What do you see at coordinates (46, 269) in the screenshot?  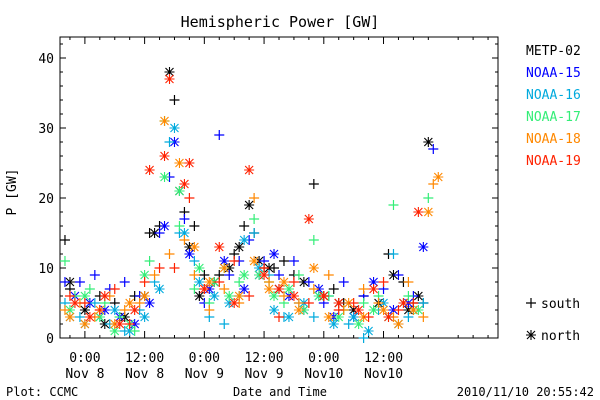 I see `y-tick-label: 10` at bounding box center [46, 269].